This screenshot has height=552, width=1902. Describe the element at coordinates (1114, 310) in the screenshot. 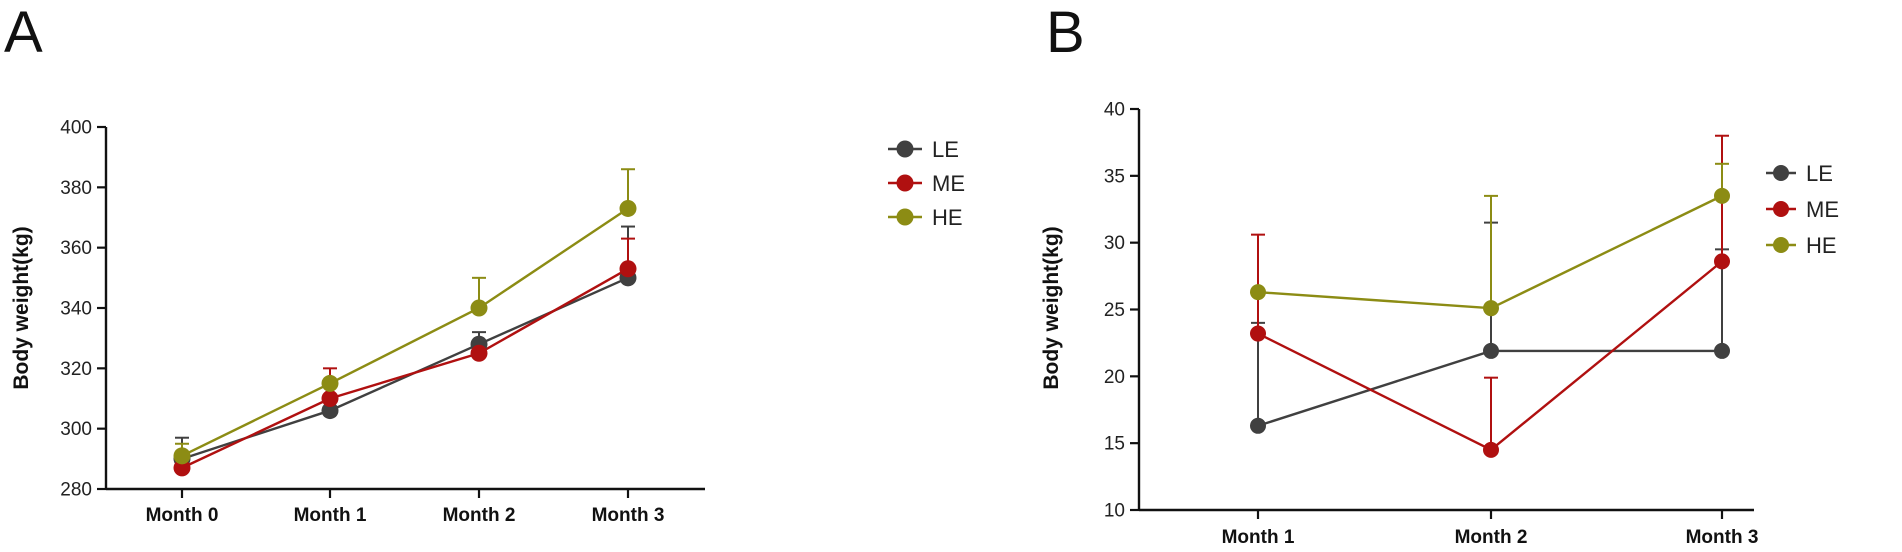

I see `y-tick-label: 25` at that location.